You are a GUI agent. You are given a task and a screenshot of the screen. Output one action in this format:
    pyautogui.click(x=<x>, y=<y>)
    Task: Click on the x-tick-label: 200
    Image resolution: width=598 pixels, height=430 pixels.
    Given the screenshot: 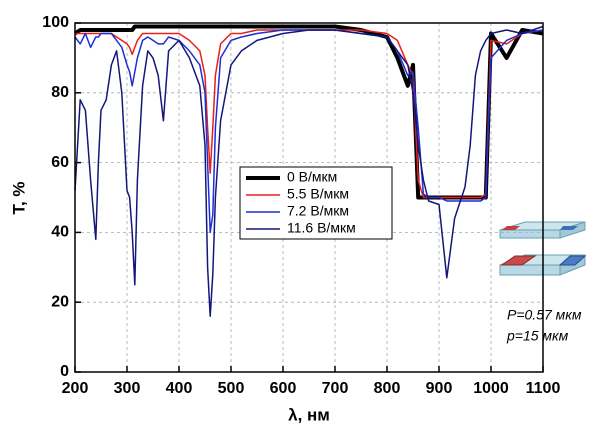 What is the action you would take?
    pyautogui.click(x=75, y=388)
    